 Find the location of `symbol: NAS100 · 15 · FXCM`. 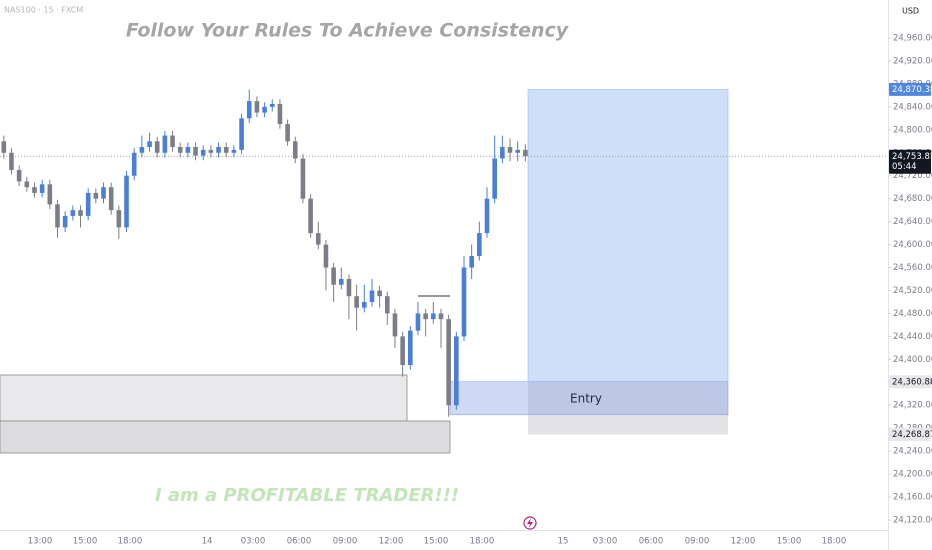

symbol: NAS100 · 15 · FXCM is located at coordinates (43, 10).